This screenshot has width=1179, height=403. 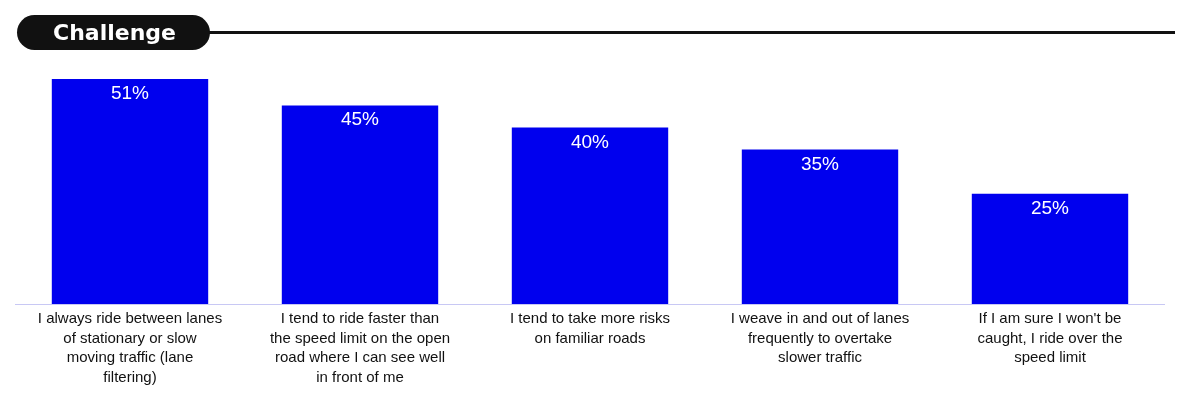 What do you see at coordinates (360, 347) in the screenshot?
I see `x-tick-label: I tend to ride faster than the speed limit on the open road where I can see well in front of me` at bounding box center [360, 347].